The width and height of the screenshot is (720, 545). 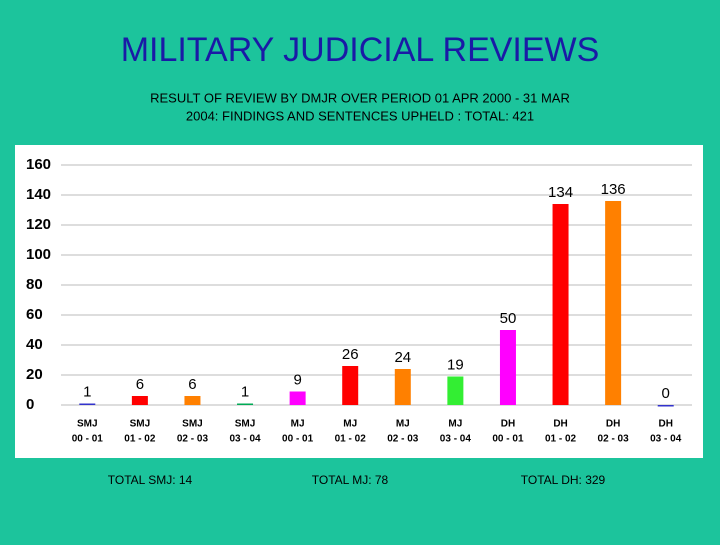 What do you see at coordinates (38, 194) in the screenshot?
I see `y-tick-label: 140` at bounding box center [38, 194].